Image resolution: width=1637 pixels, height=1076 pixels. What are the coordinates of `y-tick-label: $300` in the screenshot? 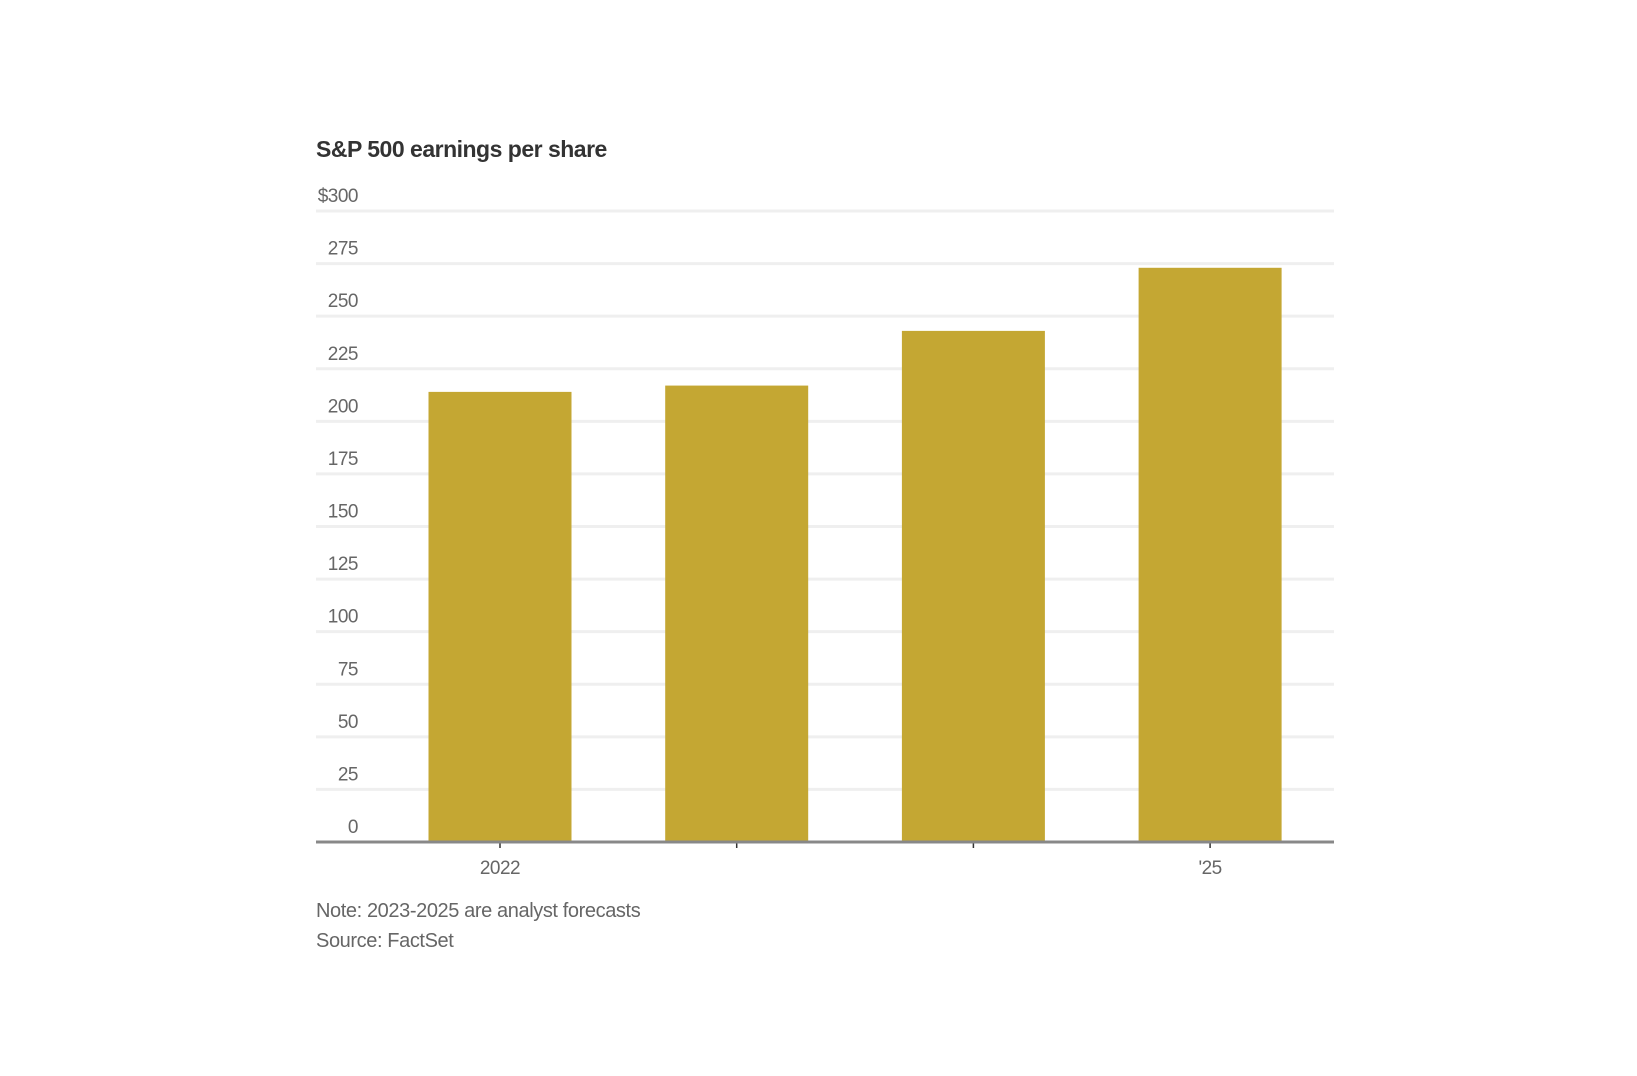 It's located at (338, 196).